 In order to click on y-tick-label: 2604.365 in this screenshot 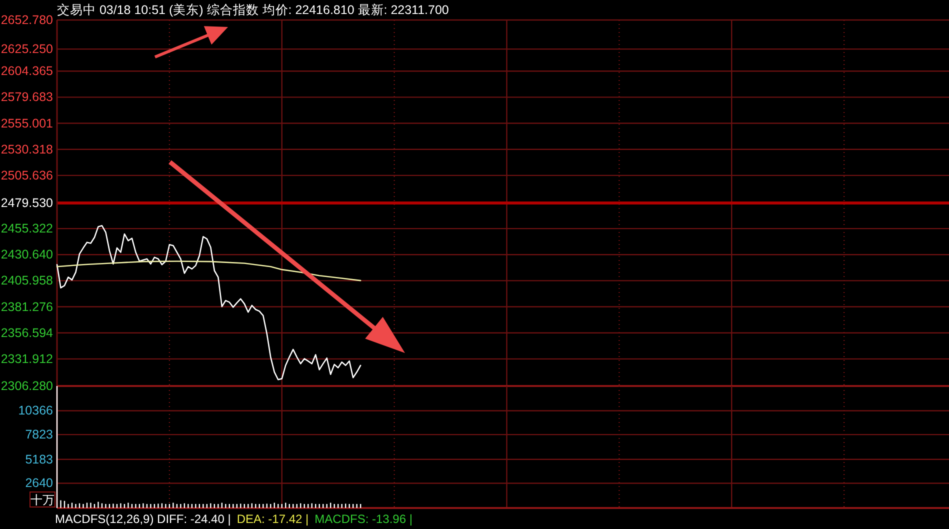, I will do `click(27, 71)`.